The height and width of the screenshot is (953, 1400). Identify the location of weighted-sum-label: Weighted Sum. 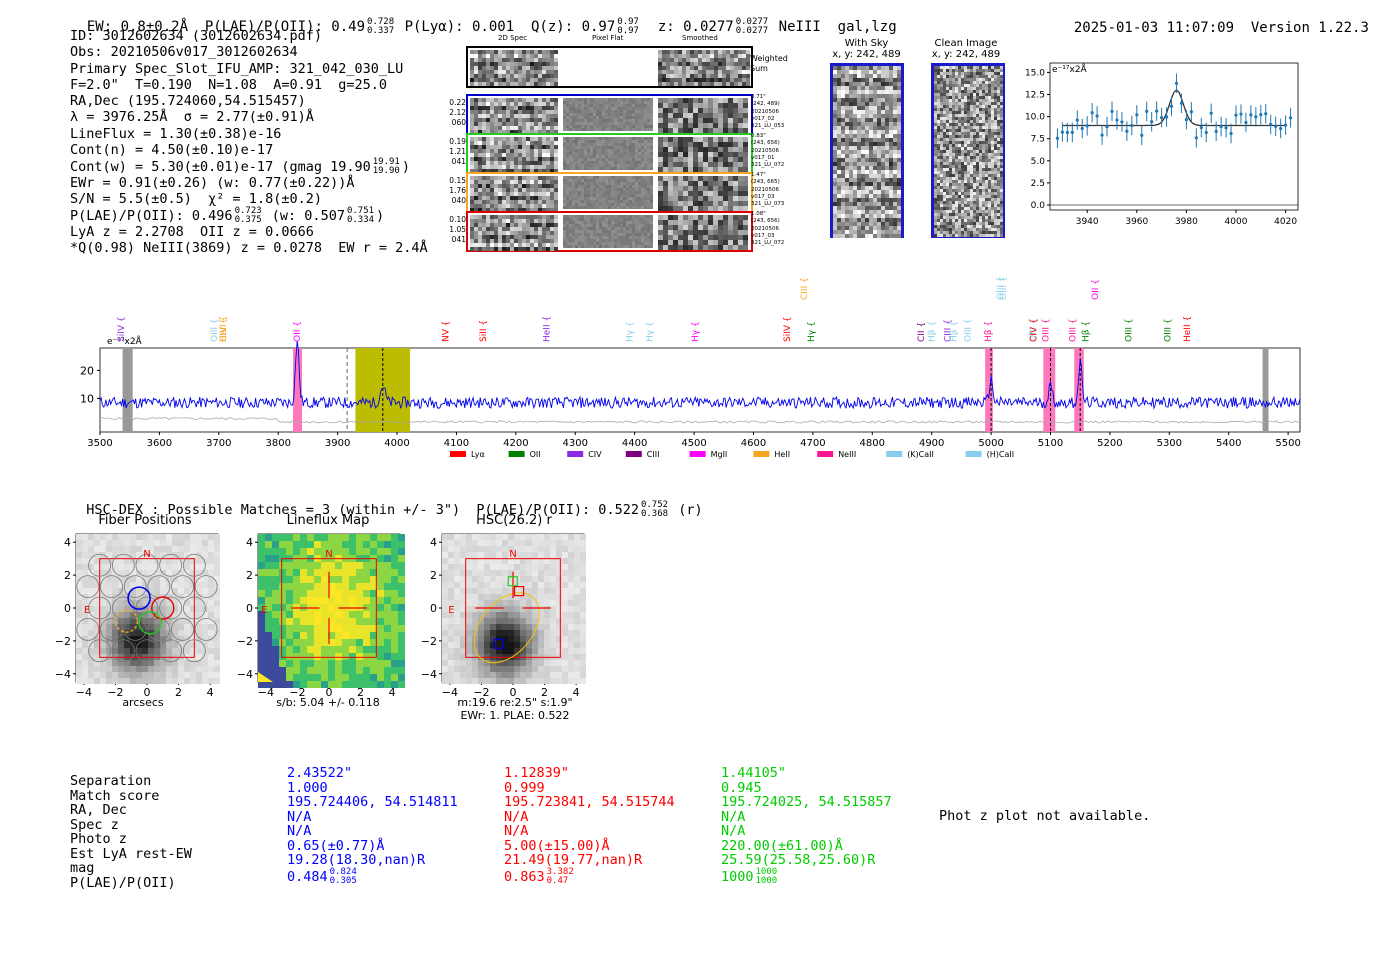
(769, 63).